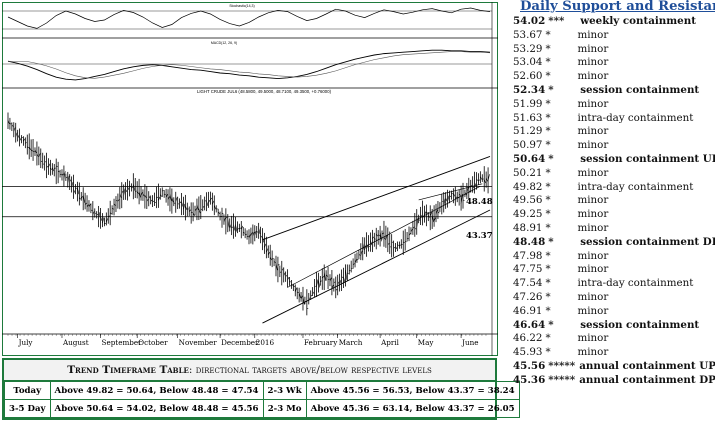  I want to click on level-price: 47.75, so click(528, 269).